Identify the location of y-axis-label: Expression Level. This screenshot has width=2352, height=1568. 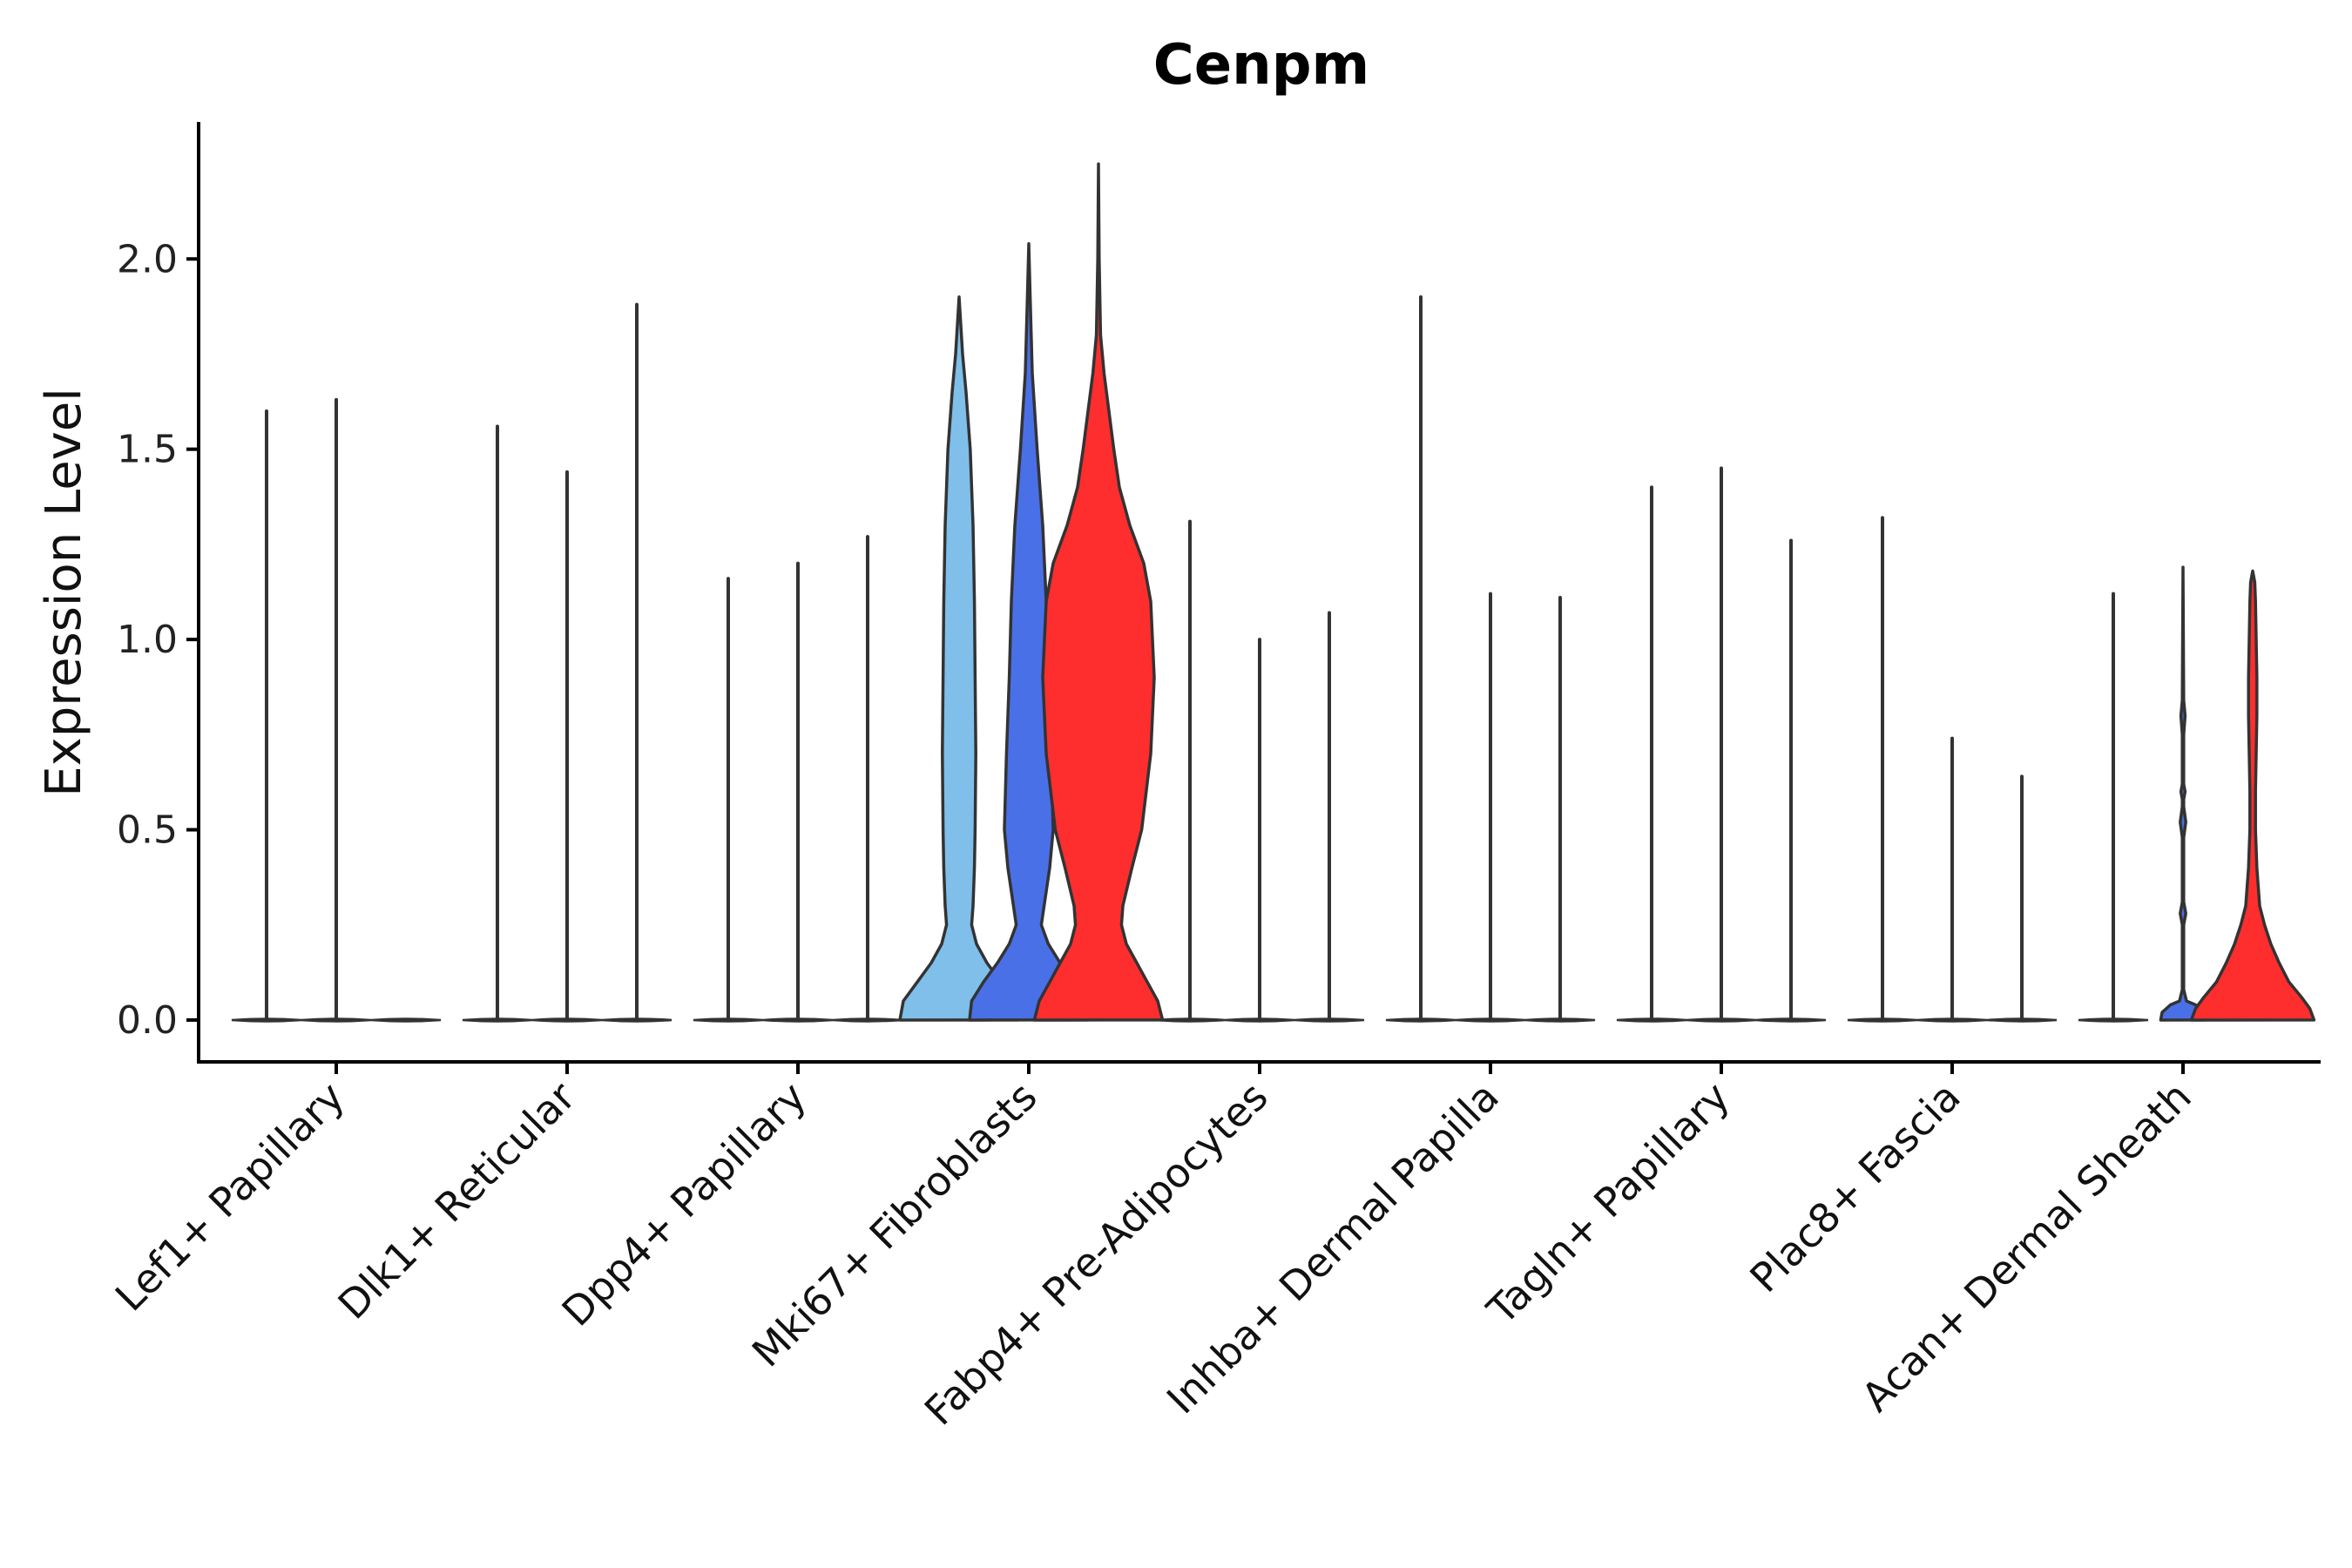
(64, 592).